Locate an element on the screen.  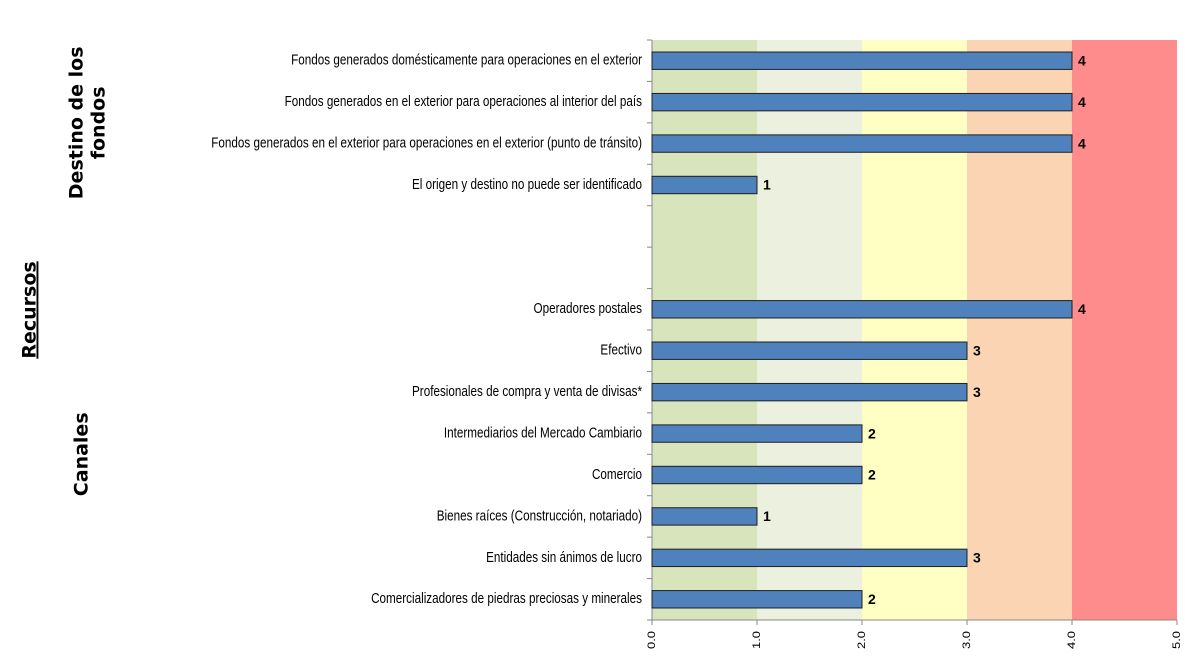
x-tick-label: 5.0 is located at coordinates (1176, 640).